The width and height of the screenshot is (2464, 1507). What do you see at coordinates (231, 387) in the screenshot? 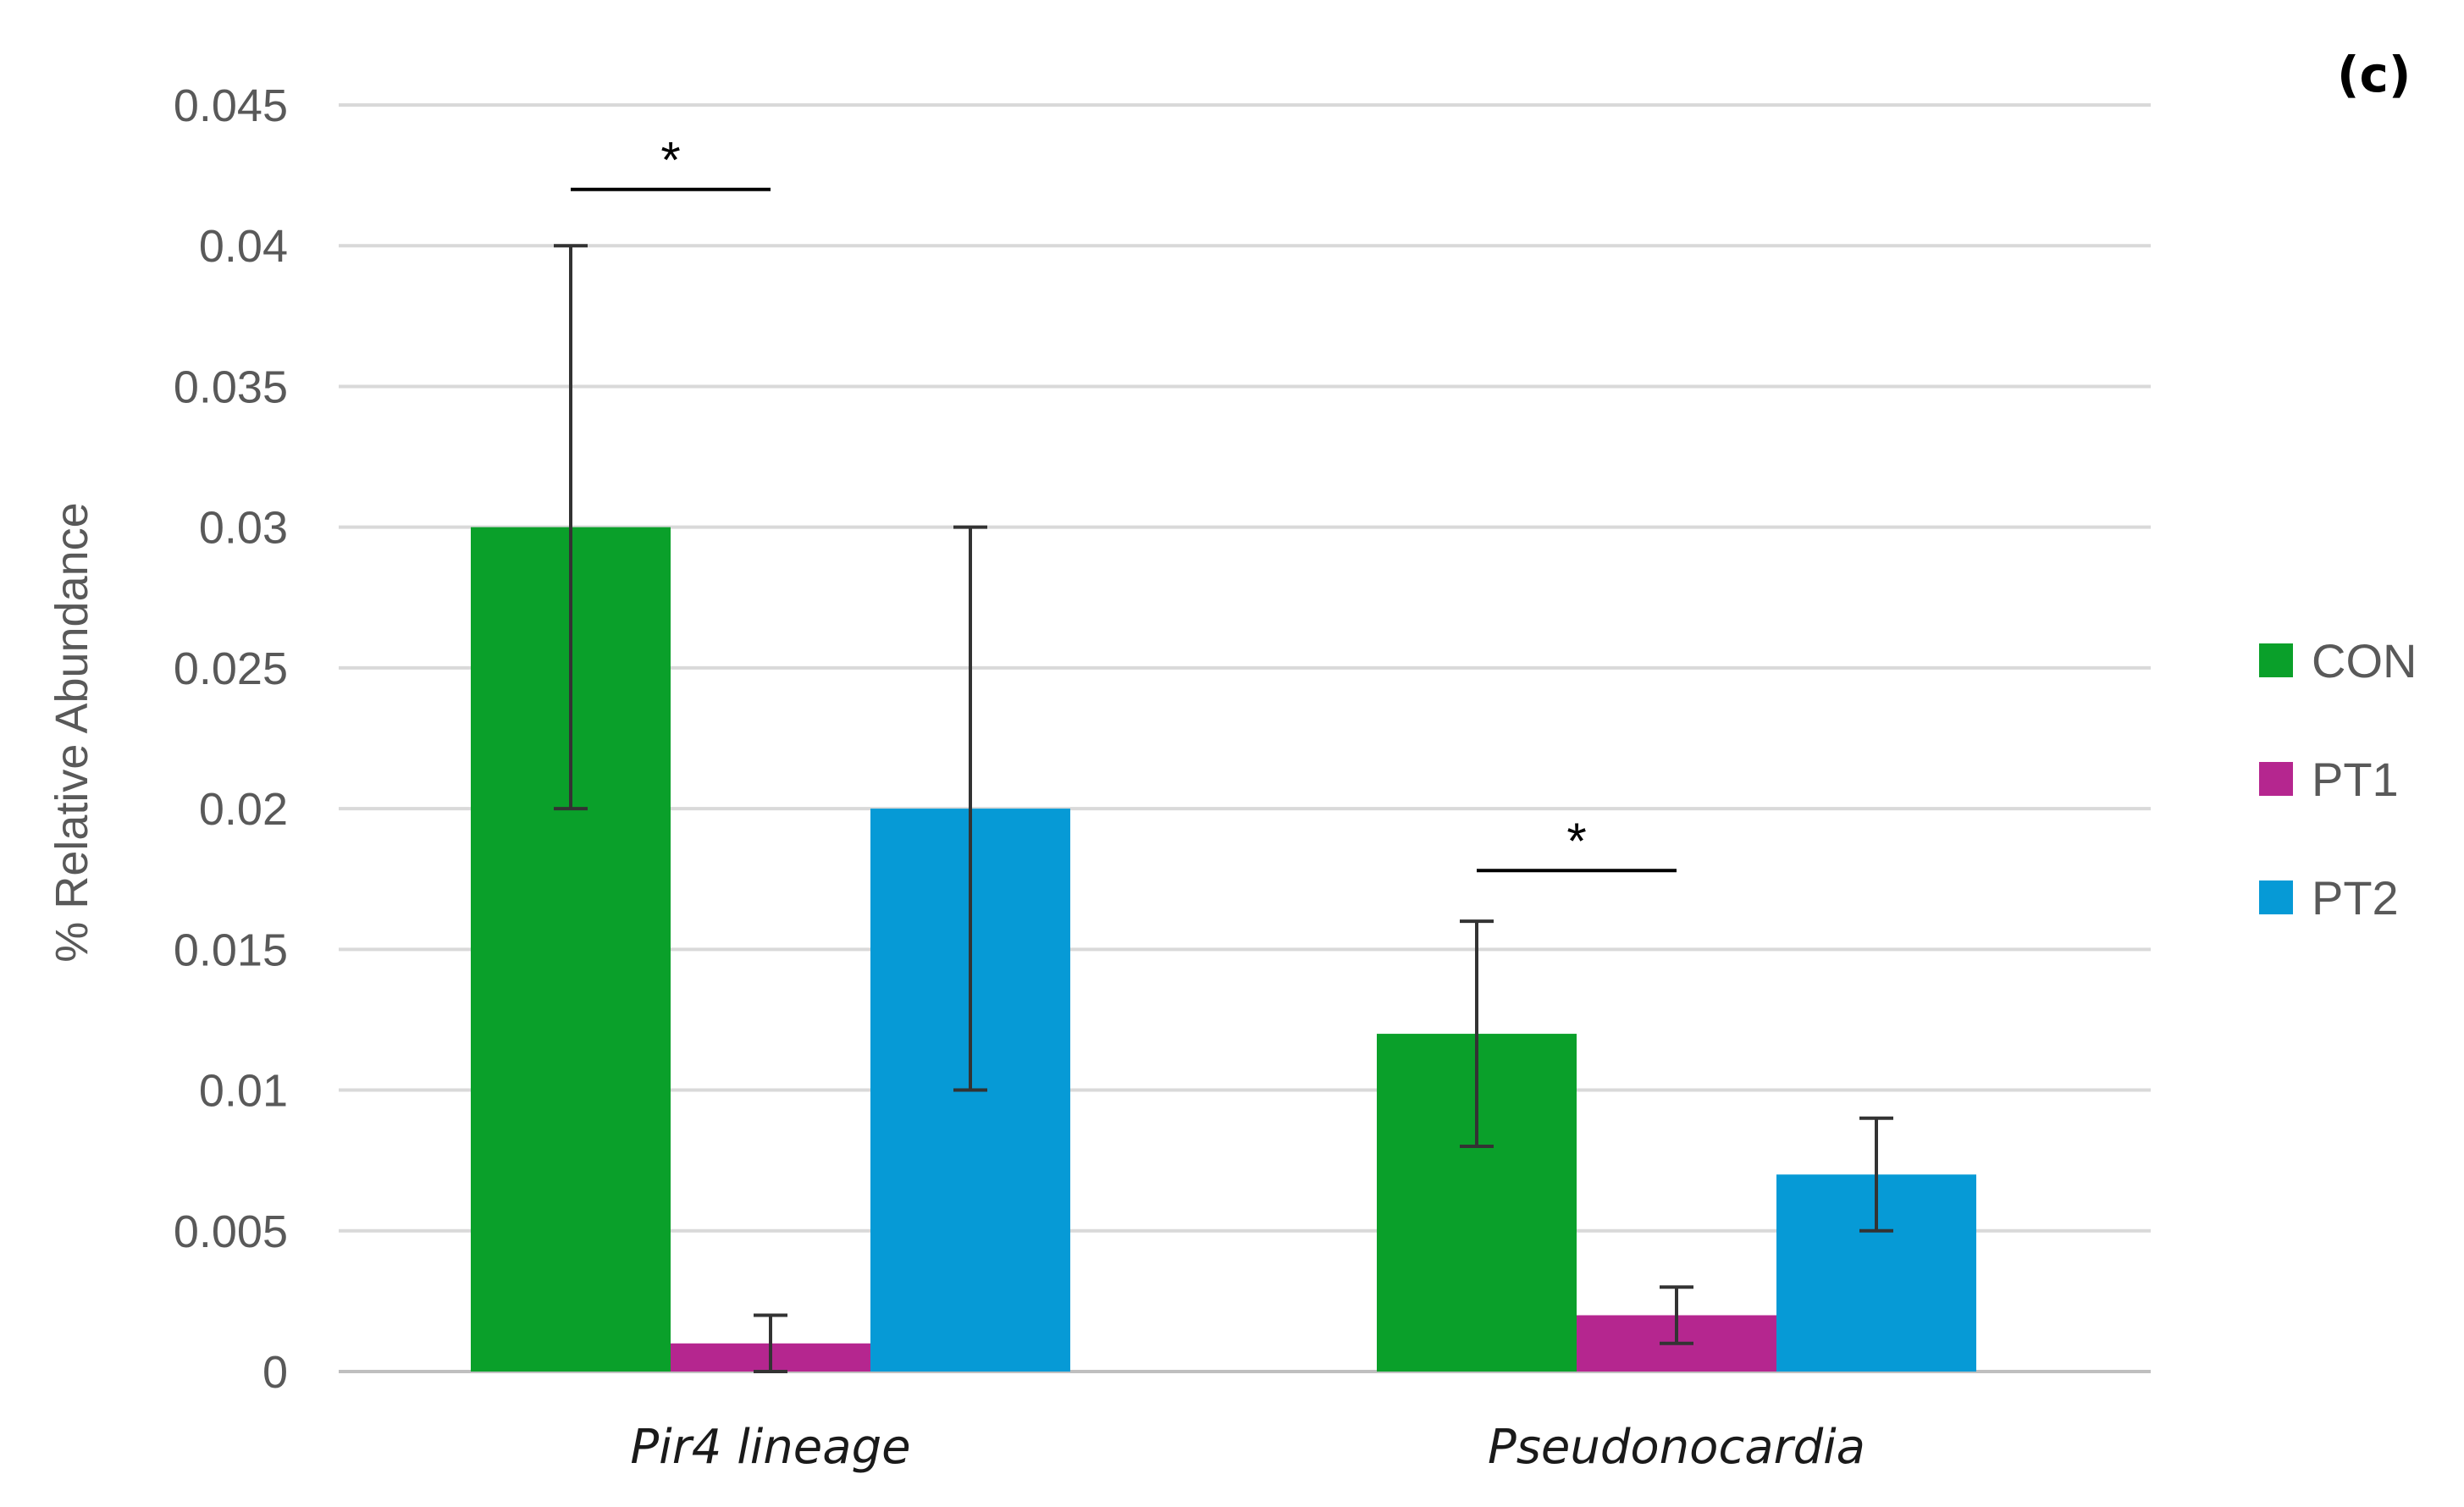
I see `y-tick-label: 0.035` at bounding box center [231, 387].